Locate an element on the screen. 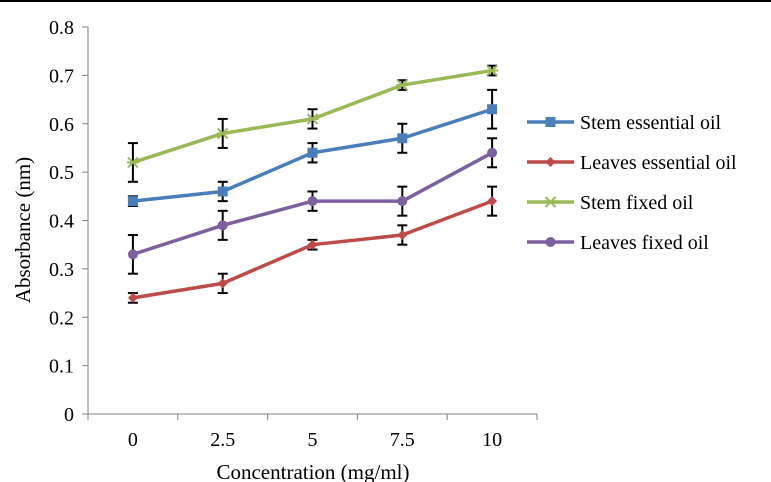  legend-label: Stem fixed oil is located at coordinates (637, 203).